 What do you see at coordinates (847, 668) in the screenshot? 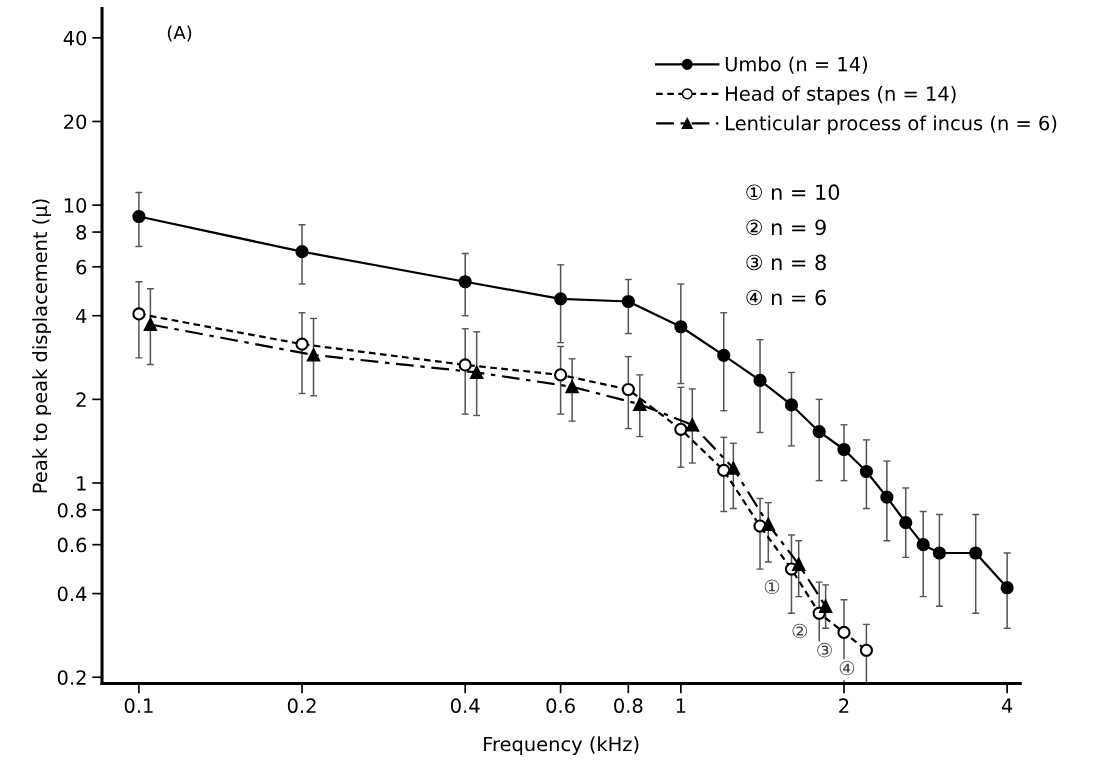
I see `annotation: ④` at bounding box center [847, 668].